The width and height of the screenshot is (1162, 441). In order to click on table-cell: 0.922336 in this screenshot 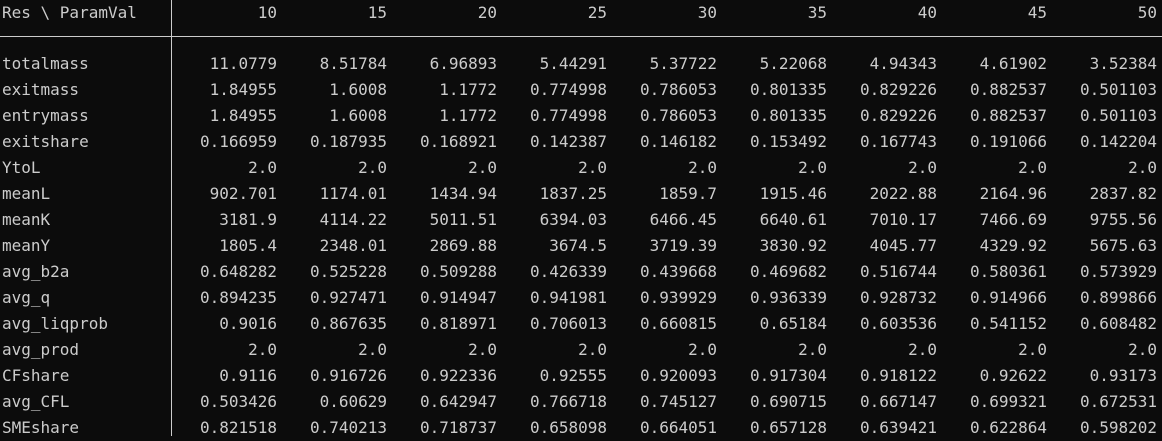, I will do `click(458, 375)`.